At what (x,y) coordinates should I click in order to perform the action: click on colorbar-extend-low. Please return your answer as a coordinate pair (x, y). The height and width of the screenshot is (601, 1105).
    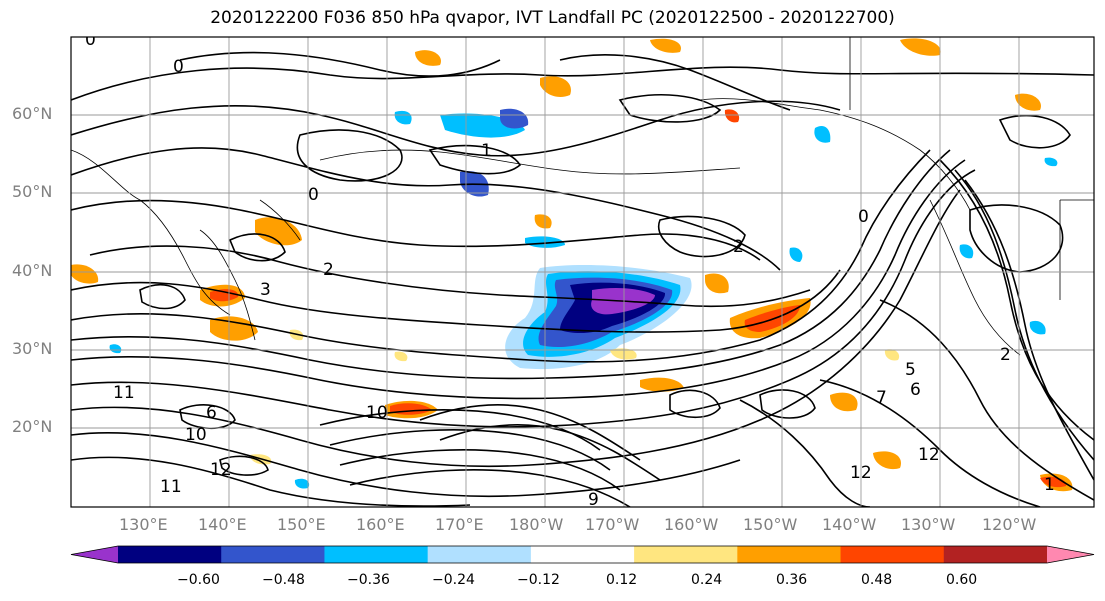
    Looking at the image, I should click on (94, 554).